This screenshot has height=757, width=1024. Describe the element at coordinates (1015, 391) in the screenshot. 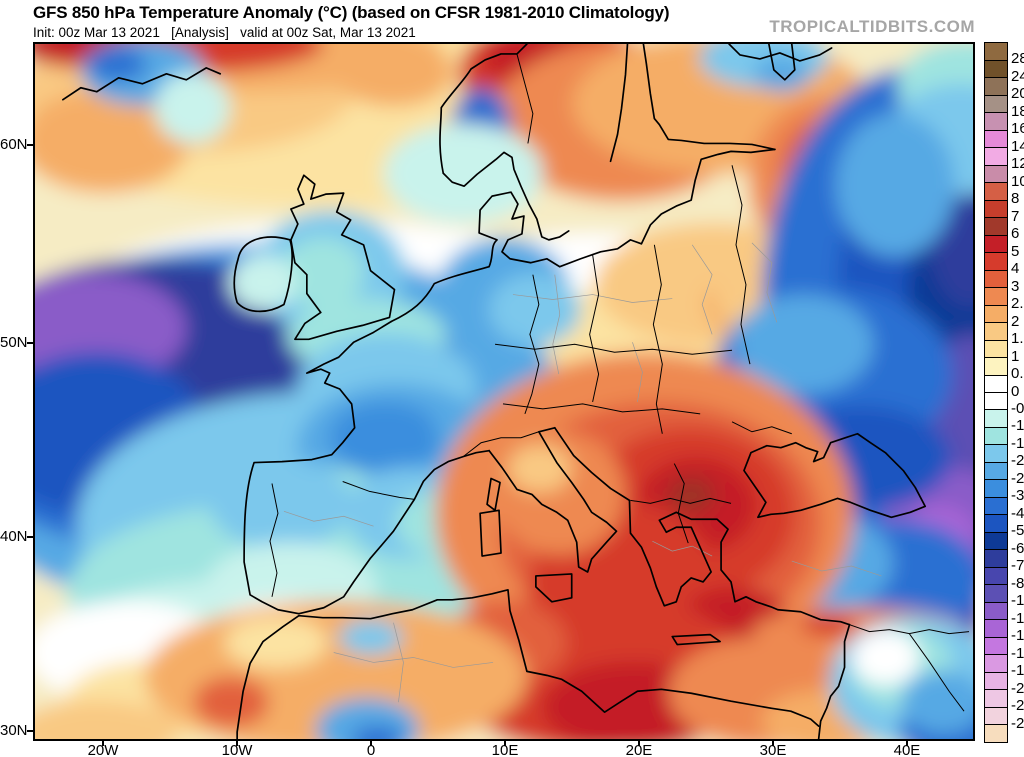

I see `colorbar-label: 0` at that location.